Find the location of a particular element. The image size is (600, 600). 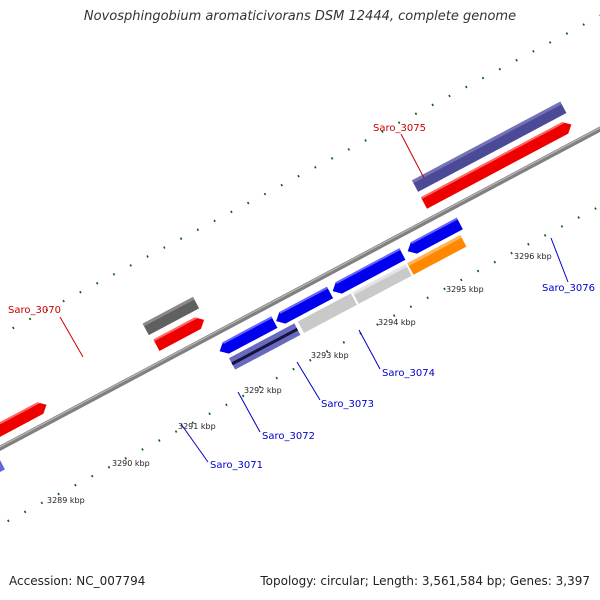

grey-feature-block is located at coordinates (171, 316).